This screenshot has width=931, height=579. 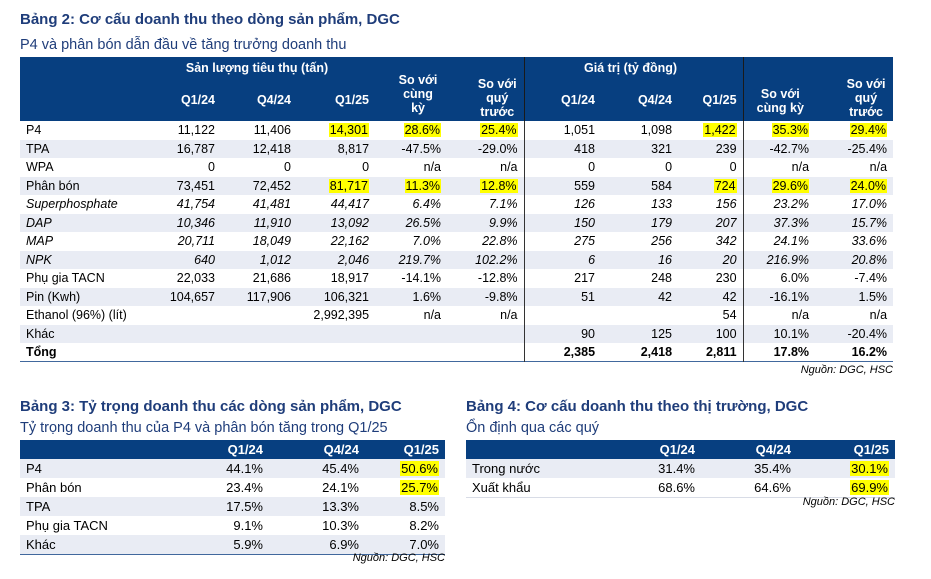 What do you see at coordinates (222, 525) in the screenshot?
I see `cell: 9.1%` at bounding box center [222, 525].